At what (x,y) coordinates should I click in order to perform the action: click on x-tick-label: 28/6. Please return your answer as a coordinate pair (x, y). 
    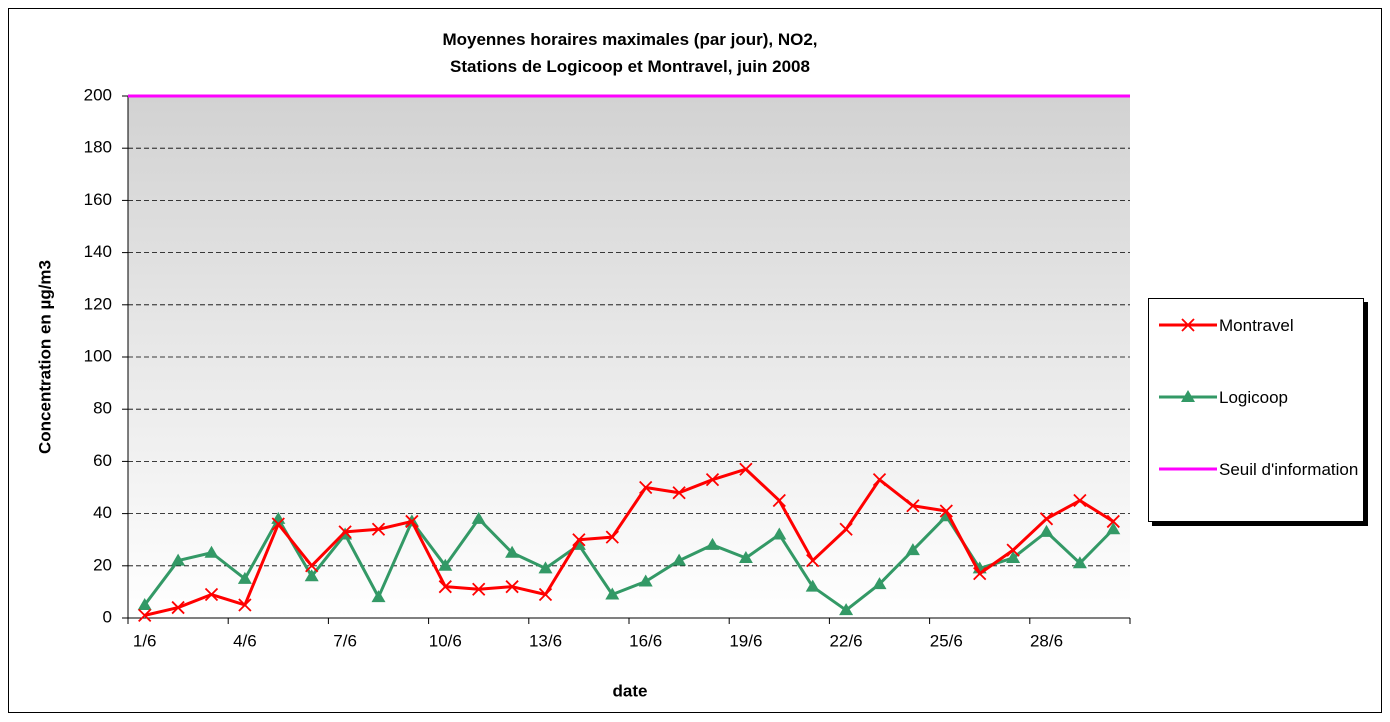
    Looking at the image, I should click on (1046, 640).